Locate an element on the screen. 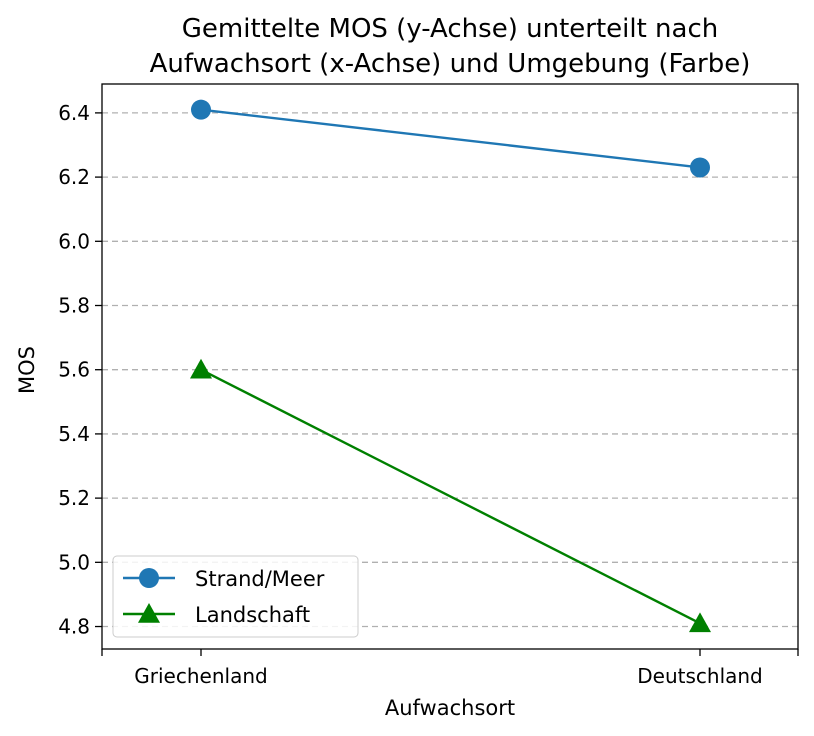 The width and height of the screenshot is (814, 736). legend-label-0: Strand/Meer is located at coordinates (260, 579).